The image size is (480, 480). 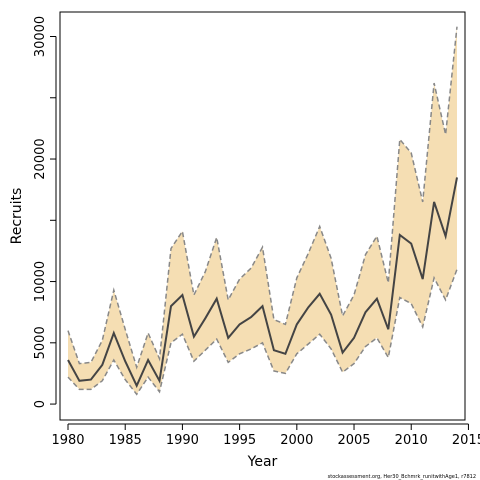 I want to click on x-tick-label: 1995, so click(x=239, y=440).